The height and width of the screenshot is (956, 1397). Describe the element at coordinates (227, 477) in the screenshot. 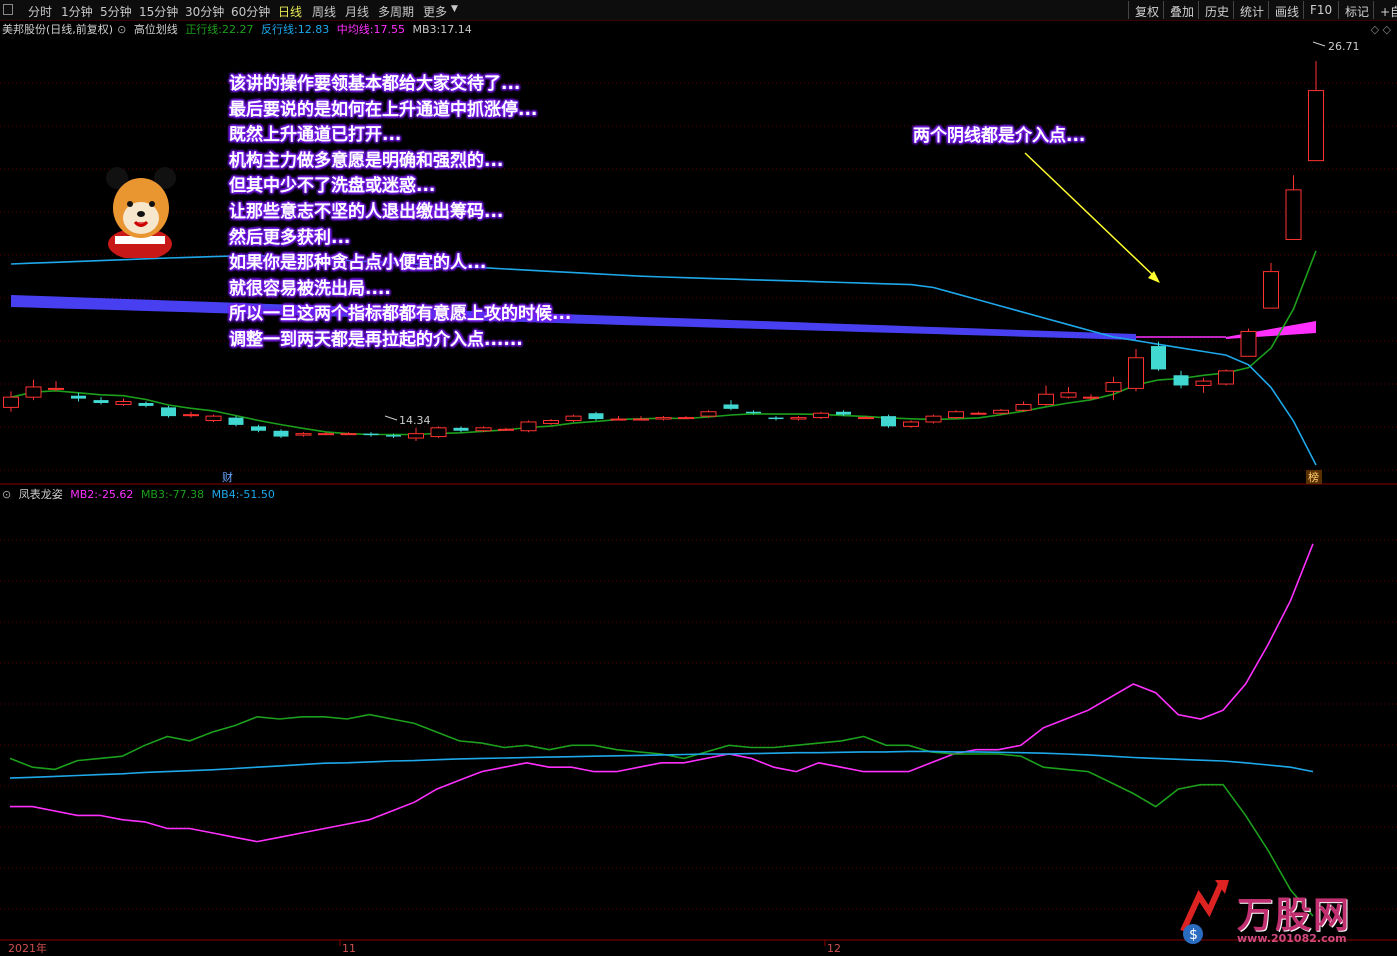

I see `finance-event-mark: 财` at that location.